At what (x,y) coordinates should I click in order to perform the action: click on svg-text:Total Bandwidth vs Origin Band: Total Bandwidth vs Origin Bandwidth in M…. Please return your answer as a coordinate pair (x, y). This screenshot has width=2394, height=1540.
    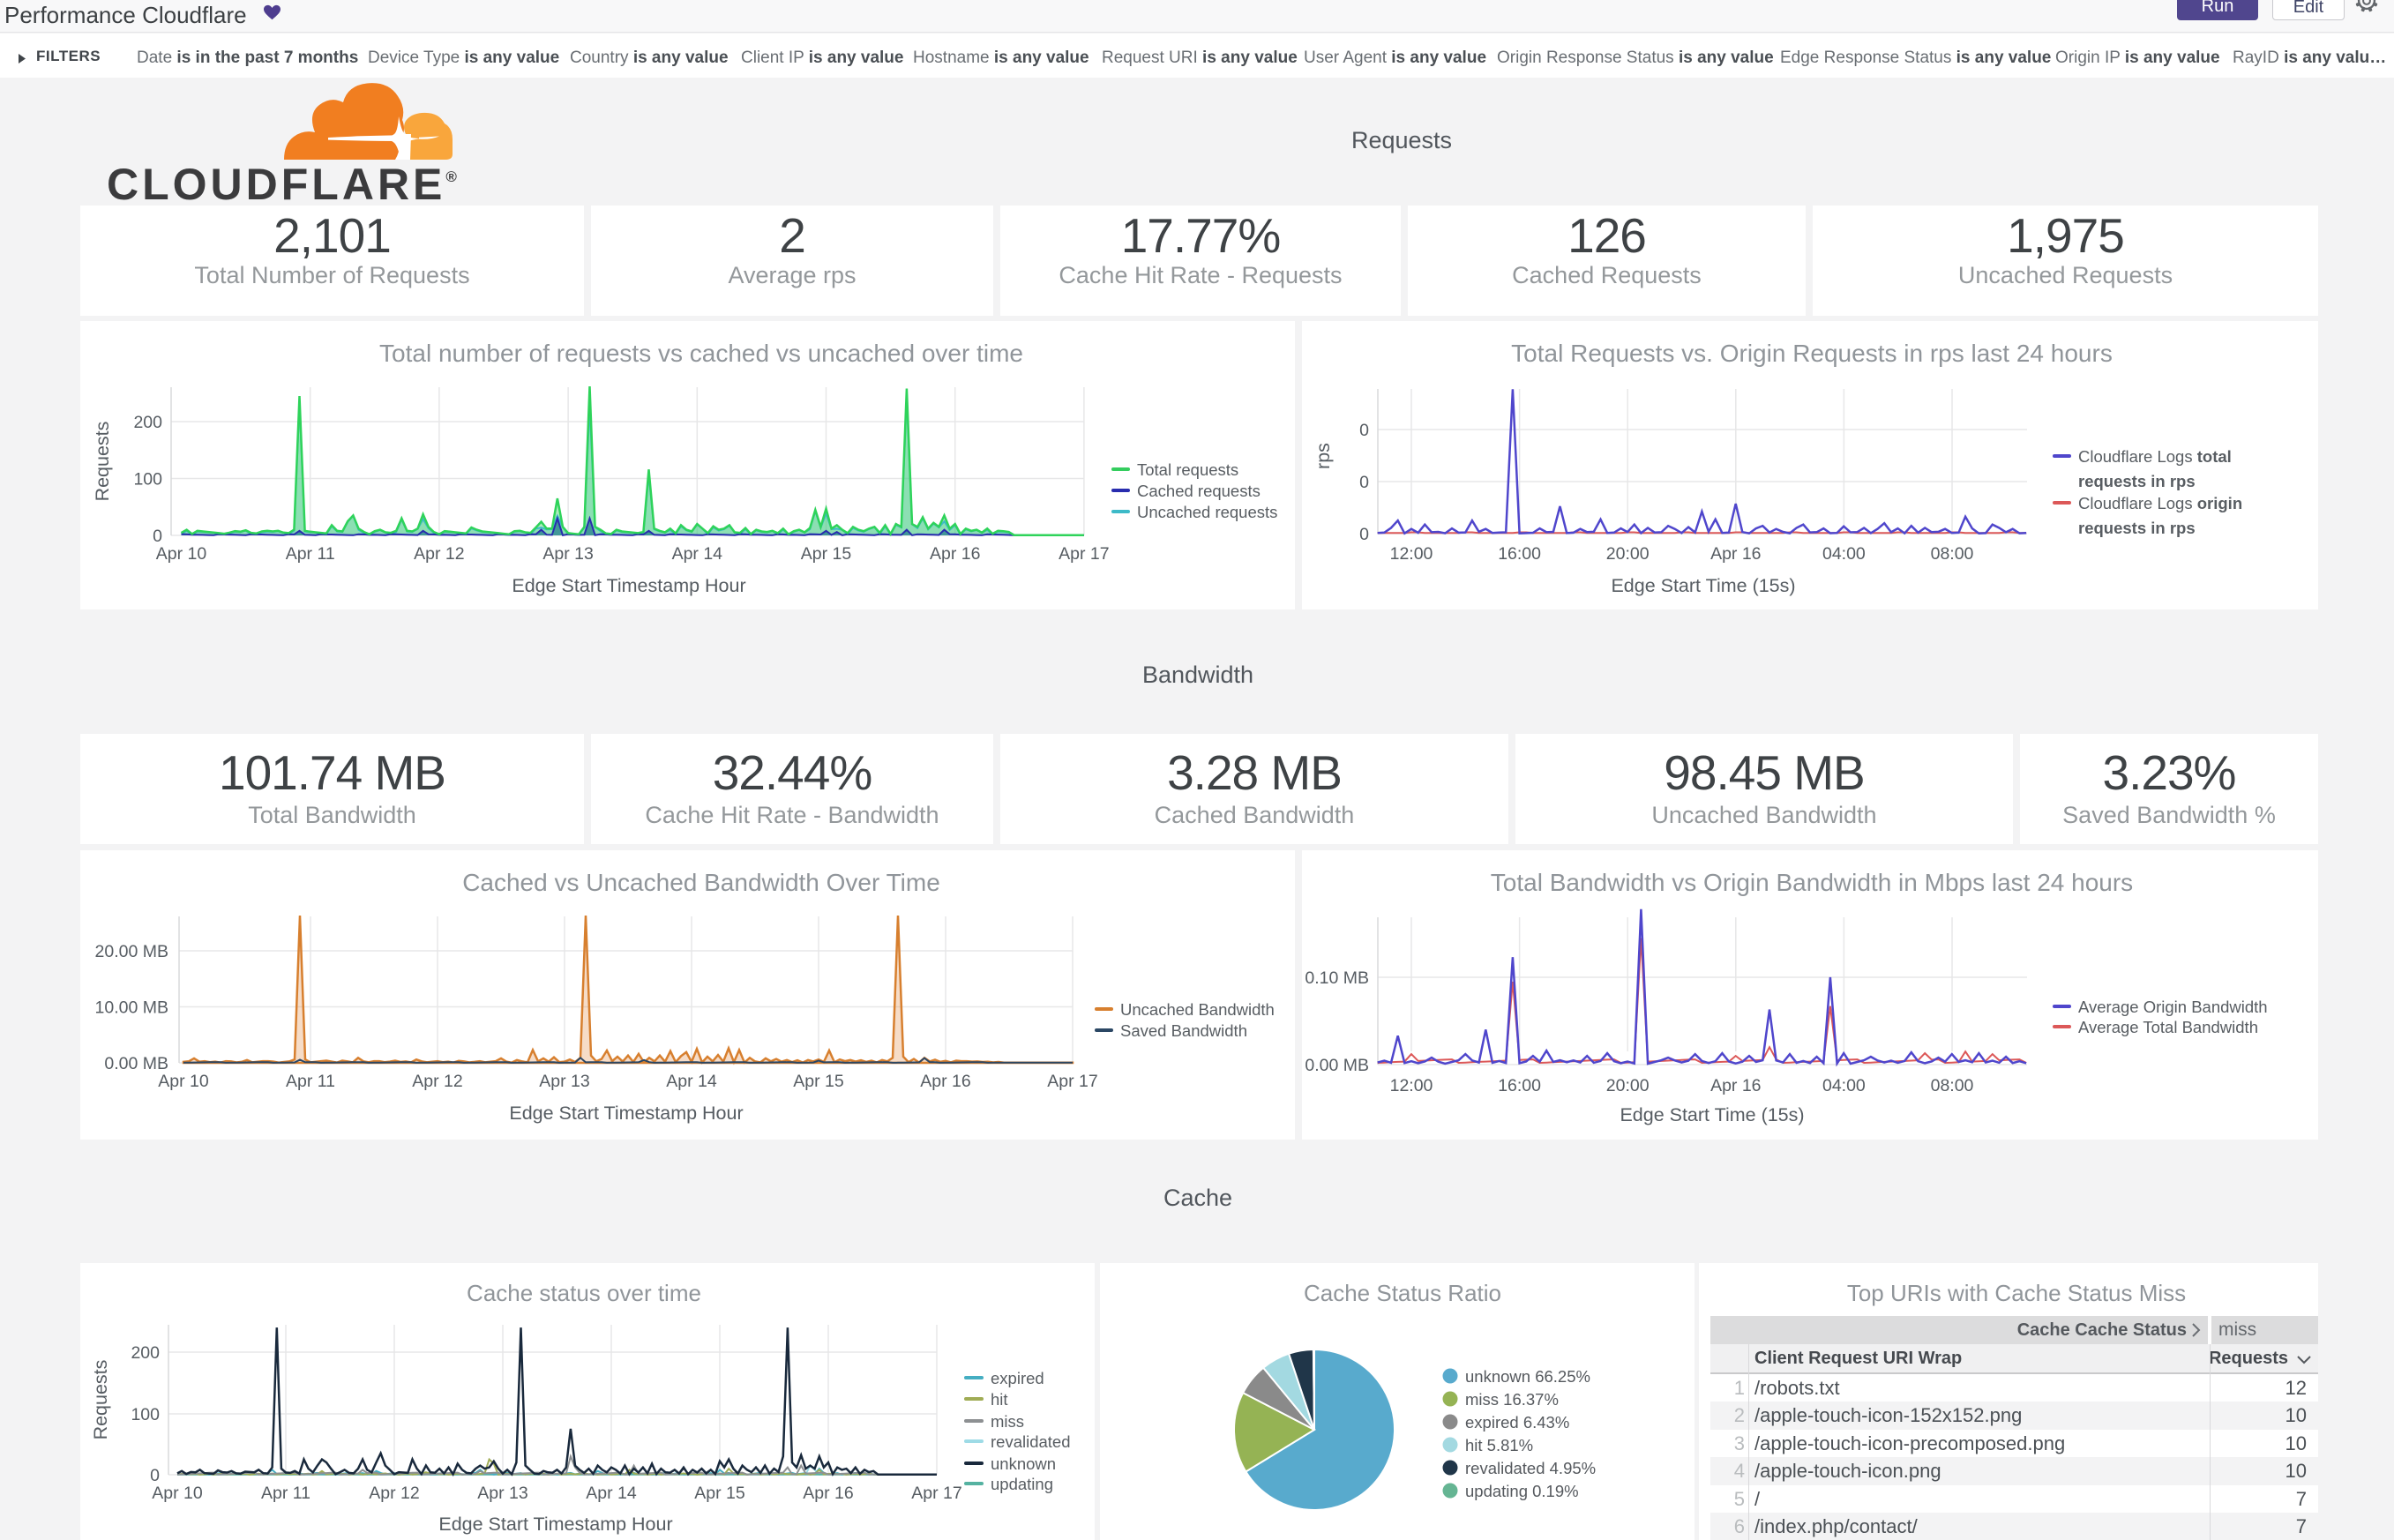
    Looking at the image, I should click on (1812, 882).